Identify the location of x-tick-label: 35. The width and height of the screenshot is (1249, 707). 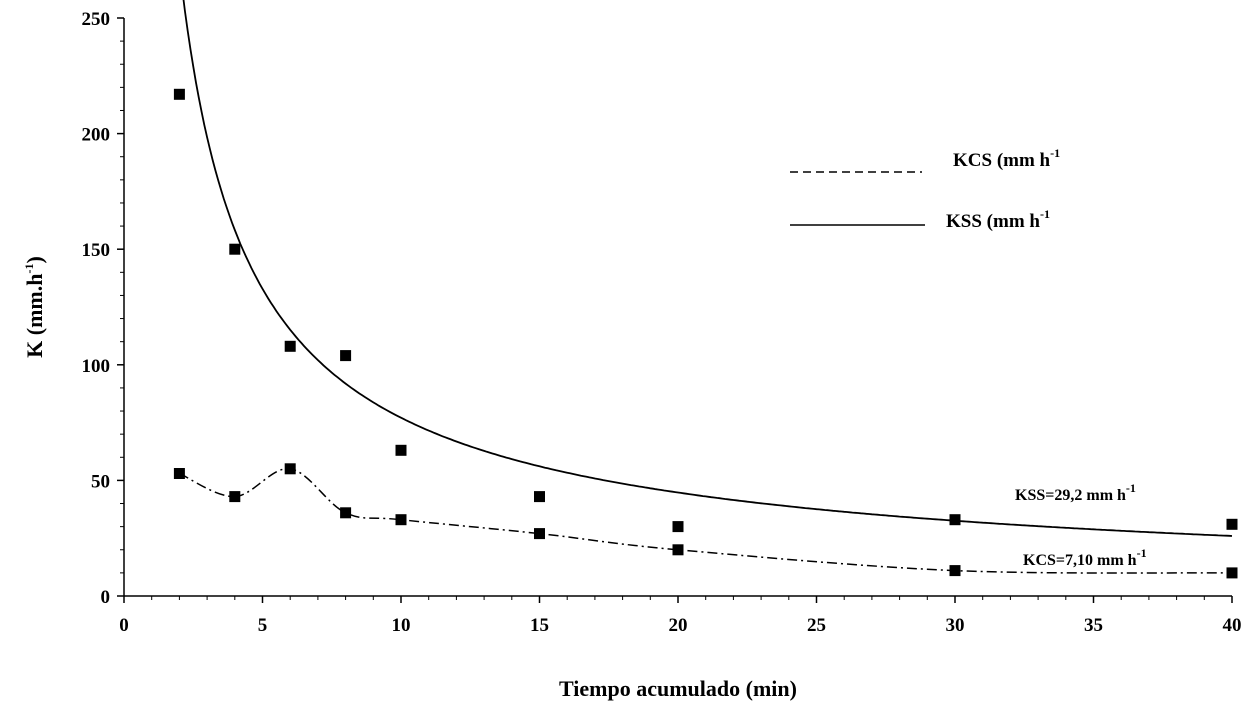
(1093, 625).